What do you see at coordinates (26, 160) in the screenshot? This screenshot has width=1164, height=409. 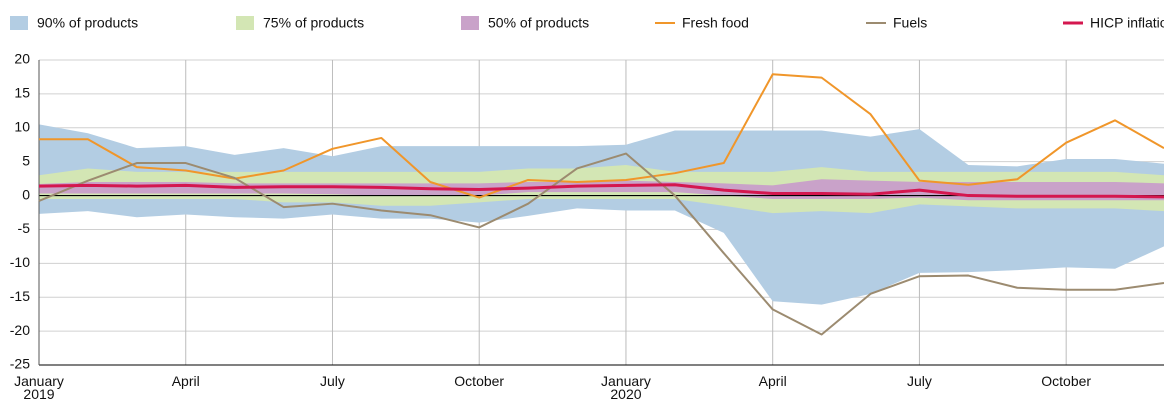 I see `y-tick-label: 5` at bounding box center [26, 160].